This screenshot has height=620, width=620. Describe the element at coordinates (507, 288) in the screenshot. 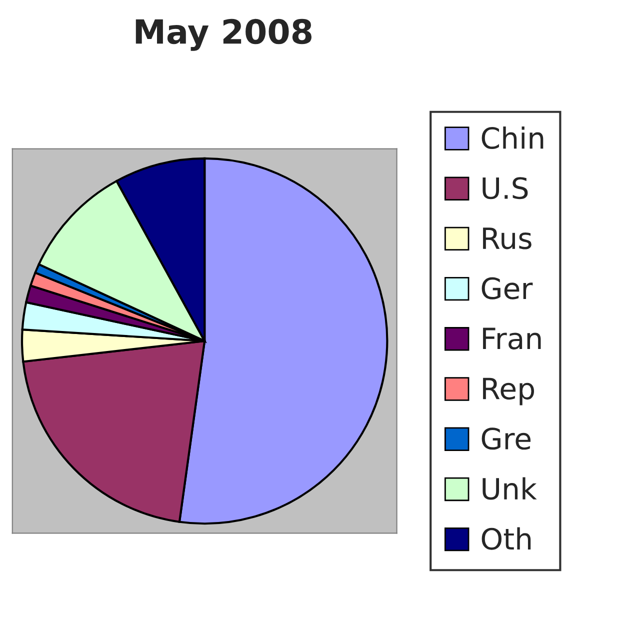

I see `legend-label: Ger` at that location.